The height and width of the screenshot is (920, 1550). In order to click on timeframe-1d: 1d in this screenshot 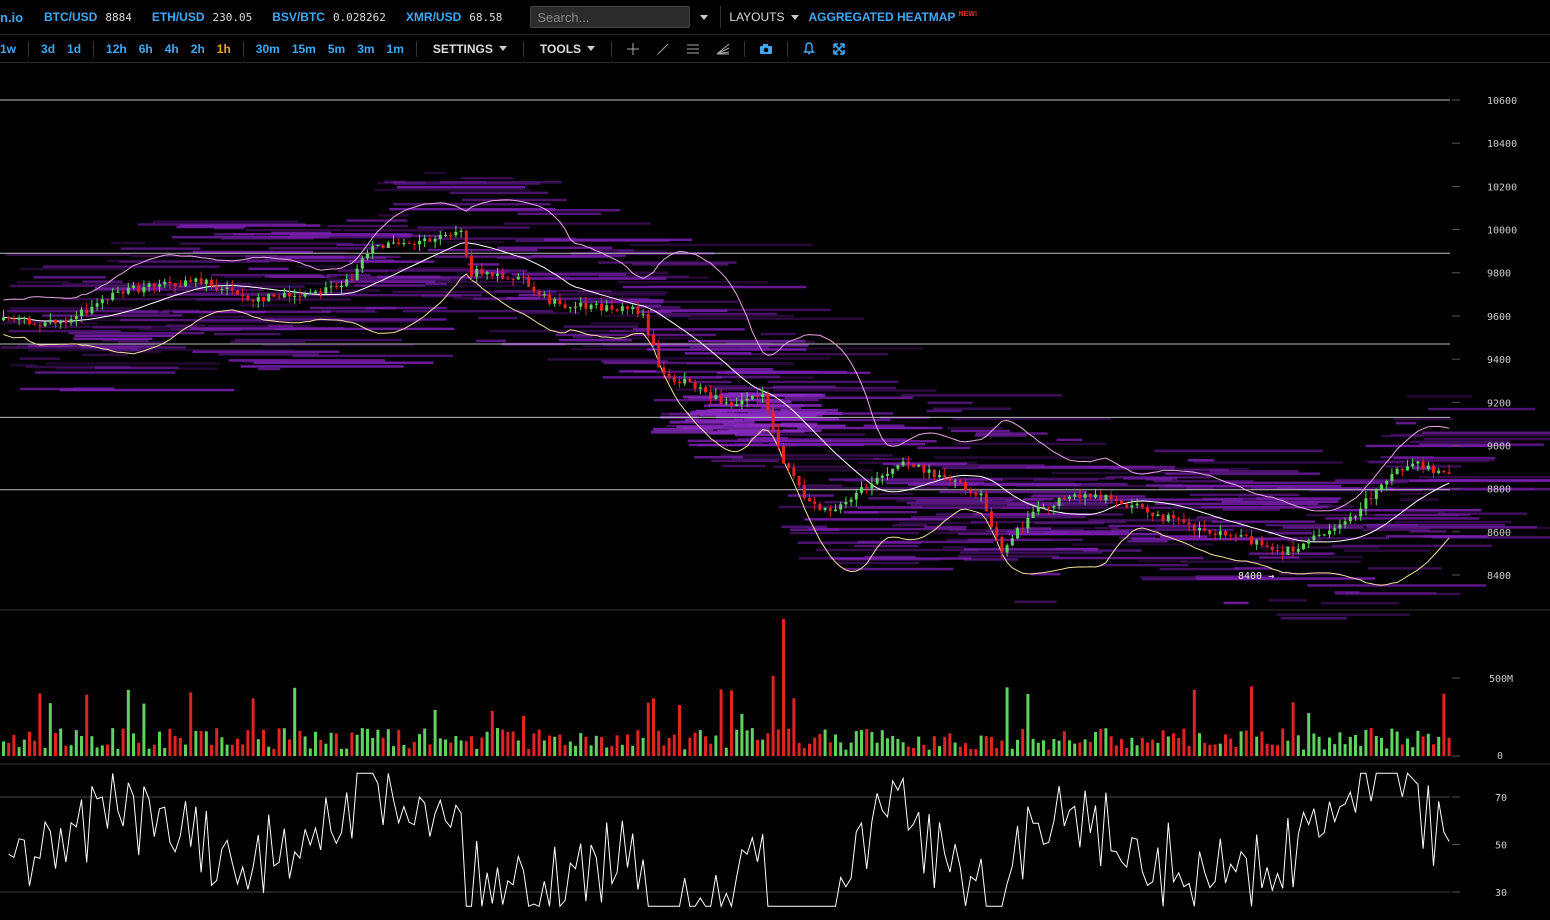, I will do `click(74, 48)`.